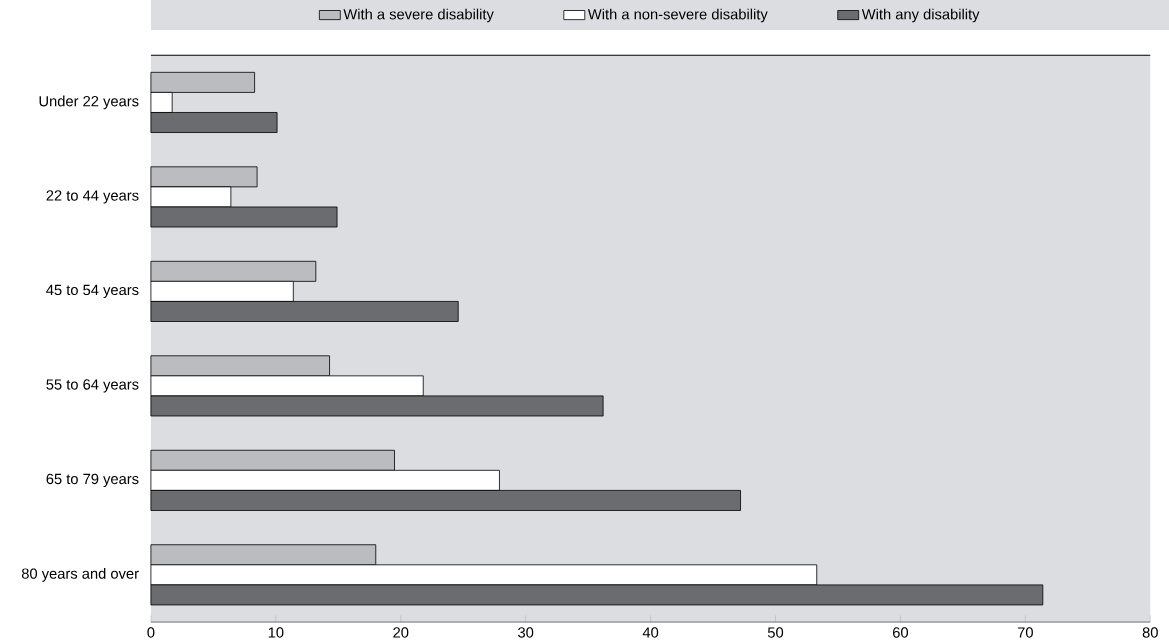 The image size is (1169, 643). Describe the element at coordinates (276, 632) in the screenshot. I see `x-tick-label: 10` at that location.